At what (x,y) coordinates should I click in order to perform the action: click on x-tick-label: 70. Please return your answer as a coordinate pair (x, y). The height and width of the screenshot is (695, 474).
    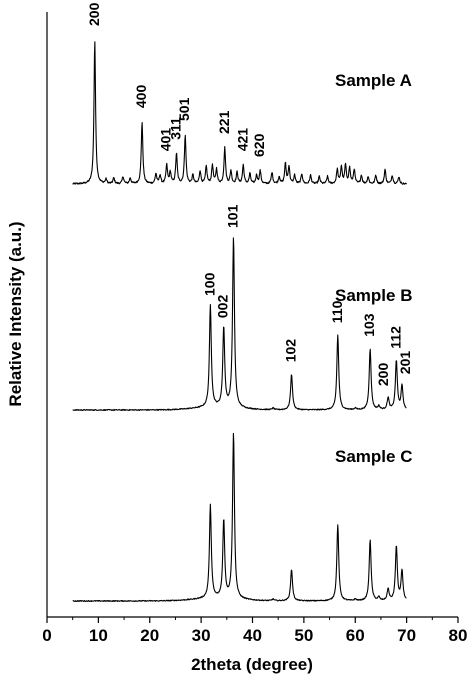
    Looking at the image, I should click on (406, 635).